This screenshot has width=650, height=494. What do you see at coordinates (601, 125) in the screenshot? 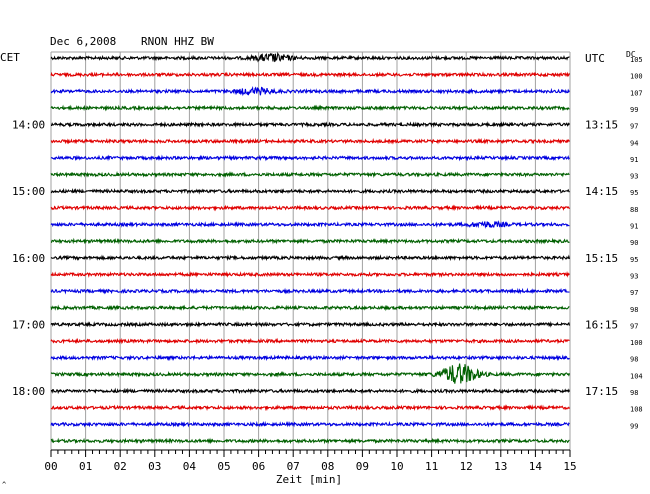
I see `right-hour-label: 13:15` at bounding box center [601, 125].